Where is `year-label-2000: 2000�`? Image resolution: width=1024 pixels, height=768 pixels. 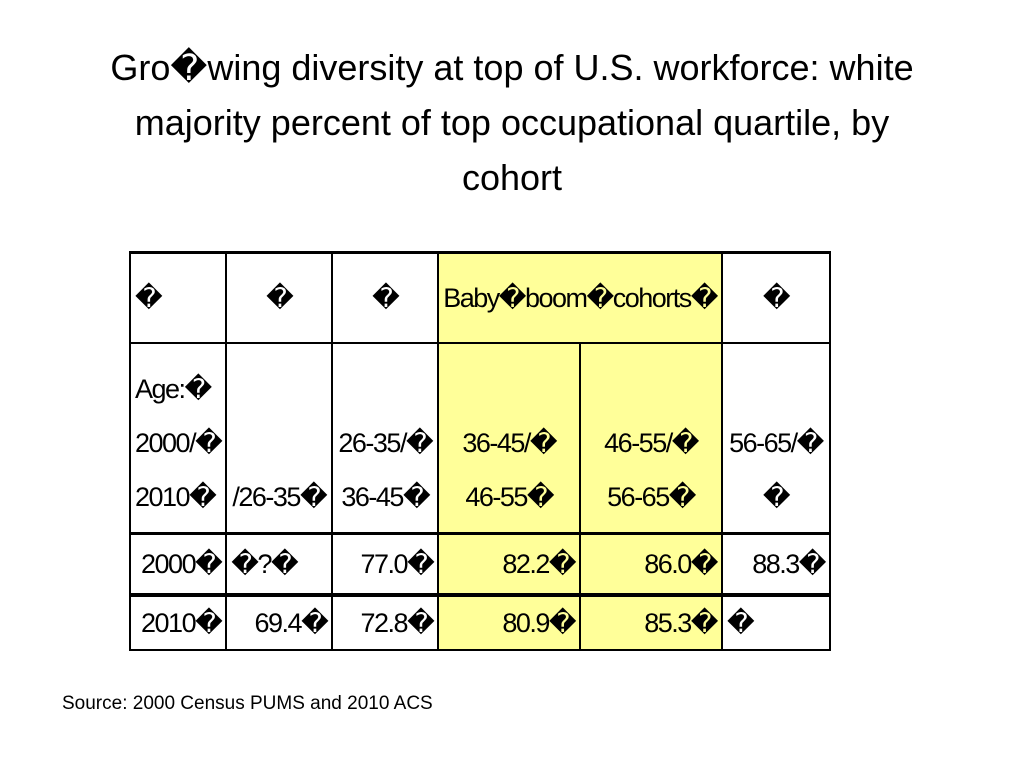
year-label-2000: 2000� is located at coordinates (178, 564).